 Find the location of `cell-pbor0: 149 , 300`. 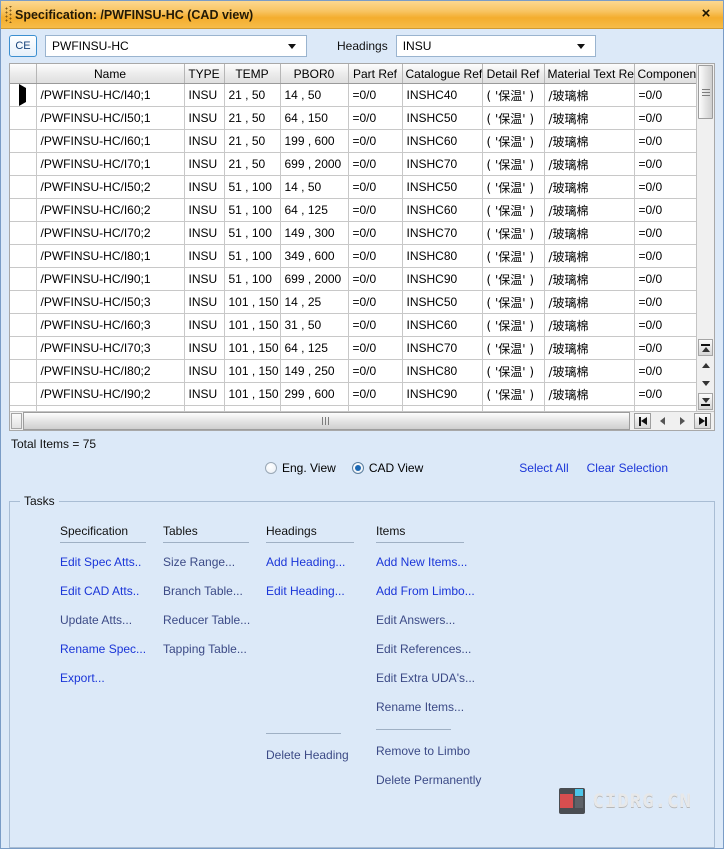

cell-pbor0: 149 , 300 is located at coordinates (314, 233).